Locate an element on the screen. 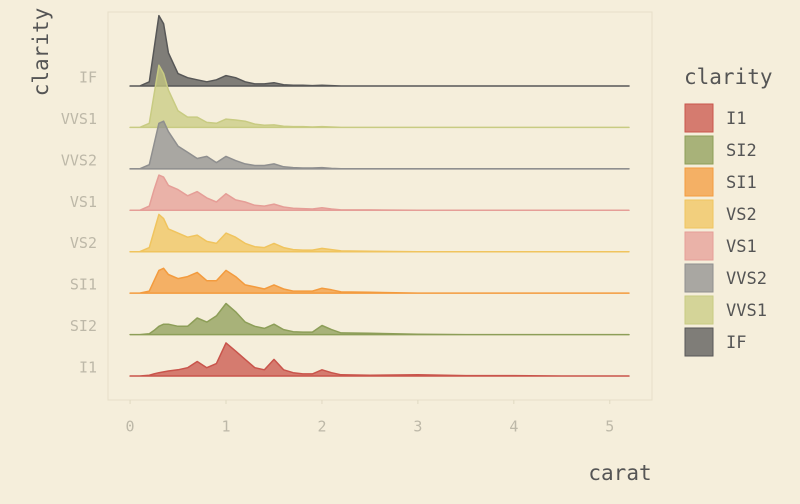 The width and height of the screenshot is (800, 504). legend-label: VVS2 is located at coordinates (746, 279).